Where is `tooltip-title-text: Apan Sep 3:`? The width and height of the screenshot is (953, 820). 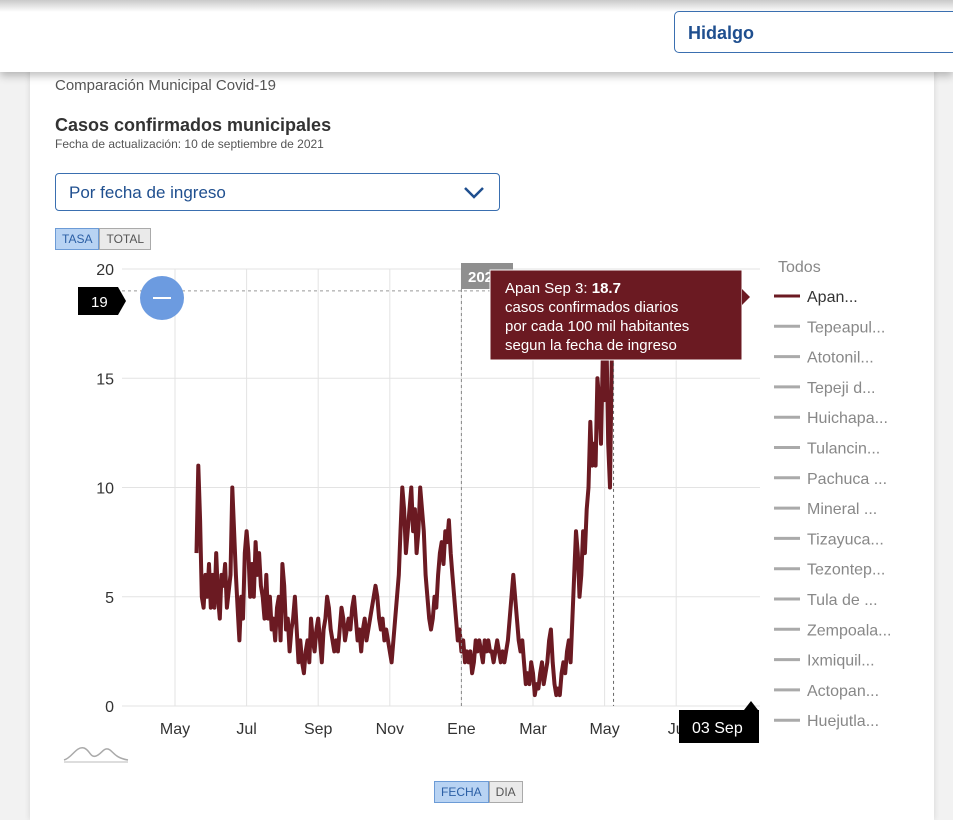
tooltip-title-text: Apan Sep 3: is located at coordinates (548, 288).